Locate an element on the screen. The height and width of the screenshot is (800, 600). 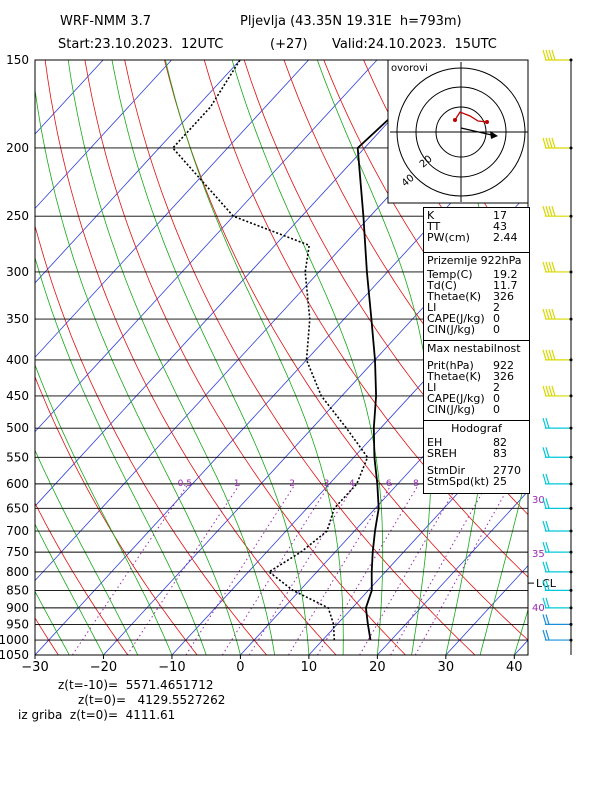
mixing-ratio-label: 6 is located at coordinates (389, 484).